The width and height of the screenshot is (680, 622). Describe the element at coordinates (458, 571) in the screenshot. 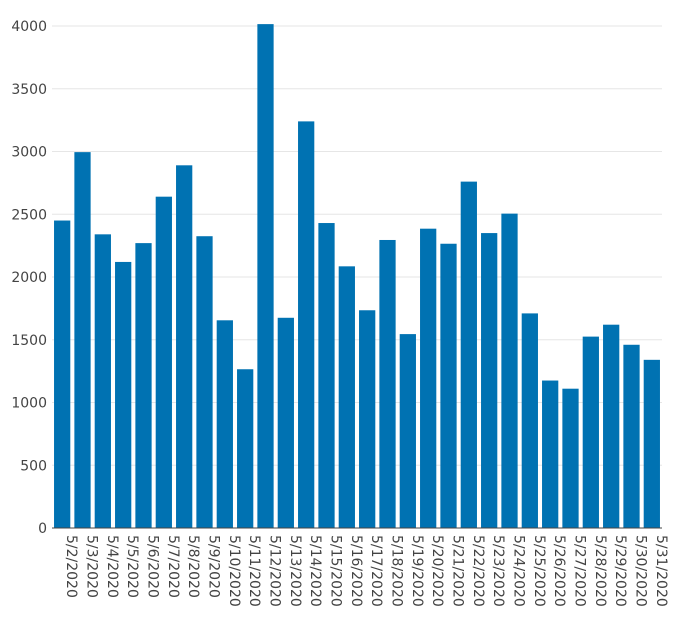

I see `x-tick-label: 5/21/2020` at that location.